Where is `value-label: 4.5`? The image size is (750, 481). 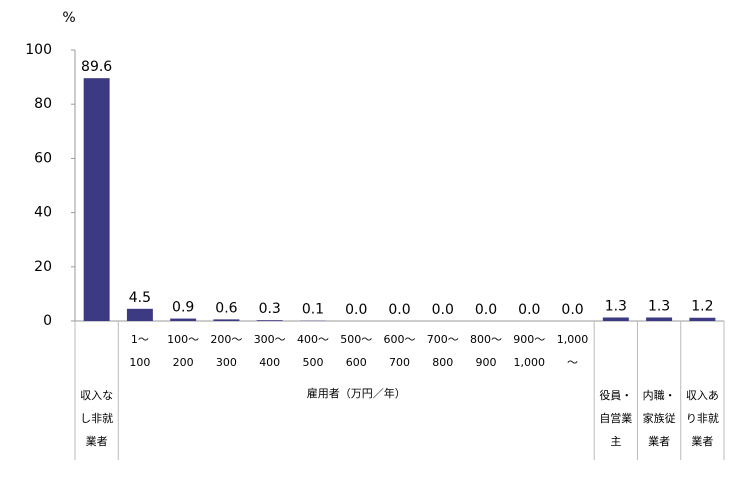
value-label: 4.5 is located at coordinates (140, 298).